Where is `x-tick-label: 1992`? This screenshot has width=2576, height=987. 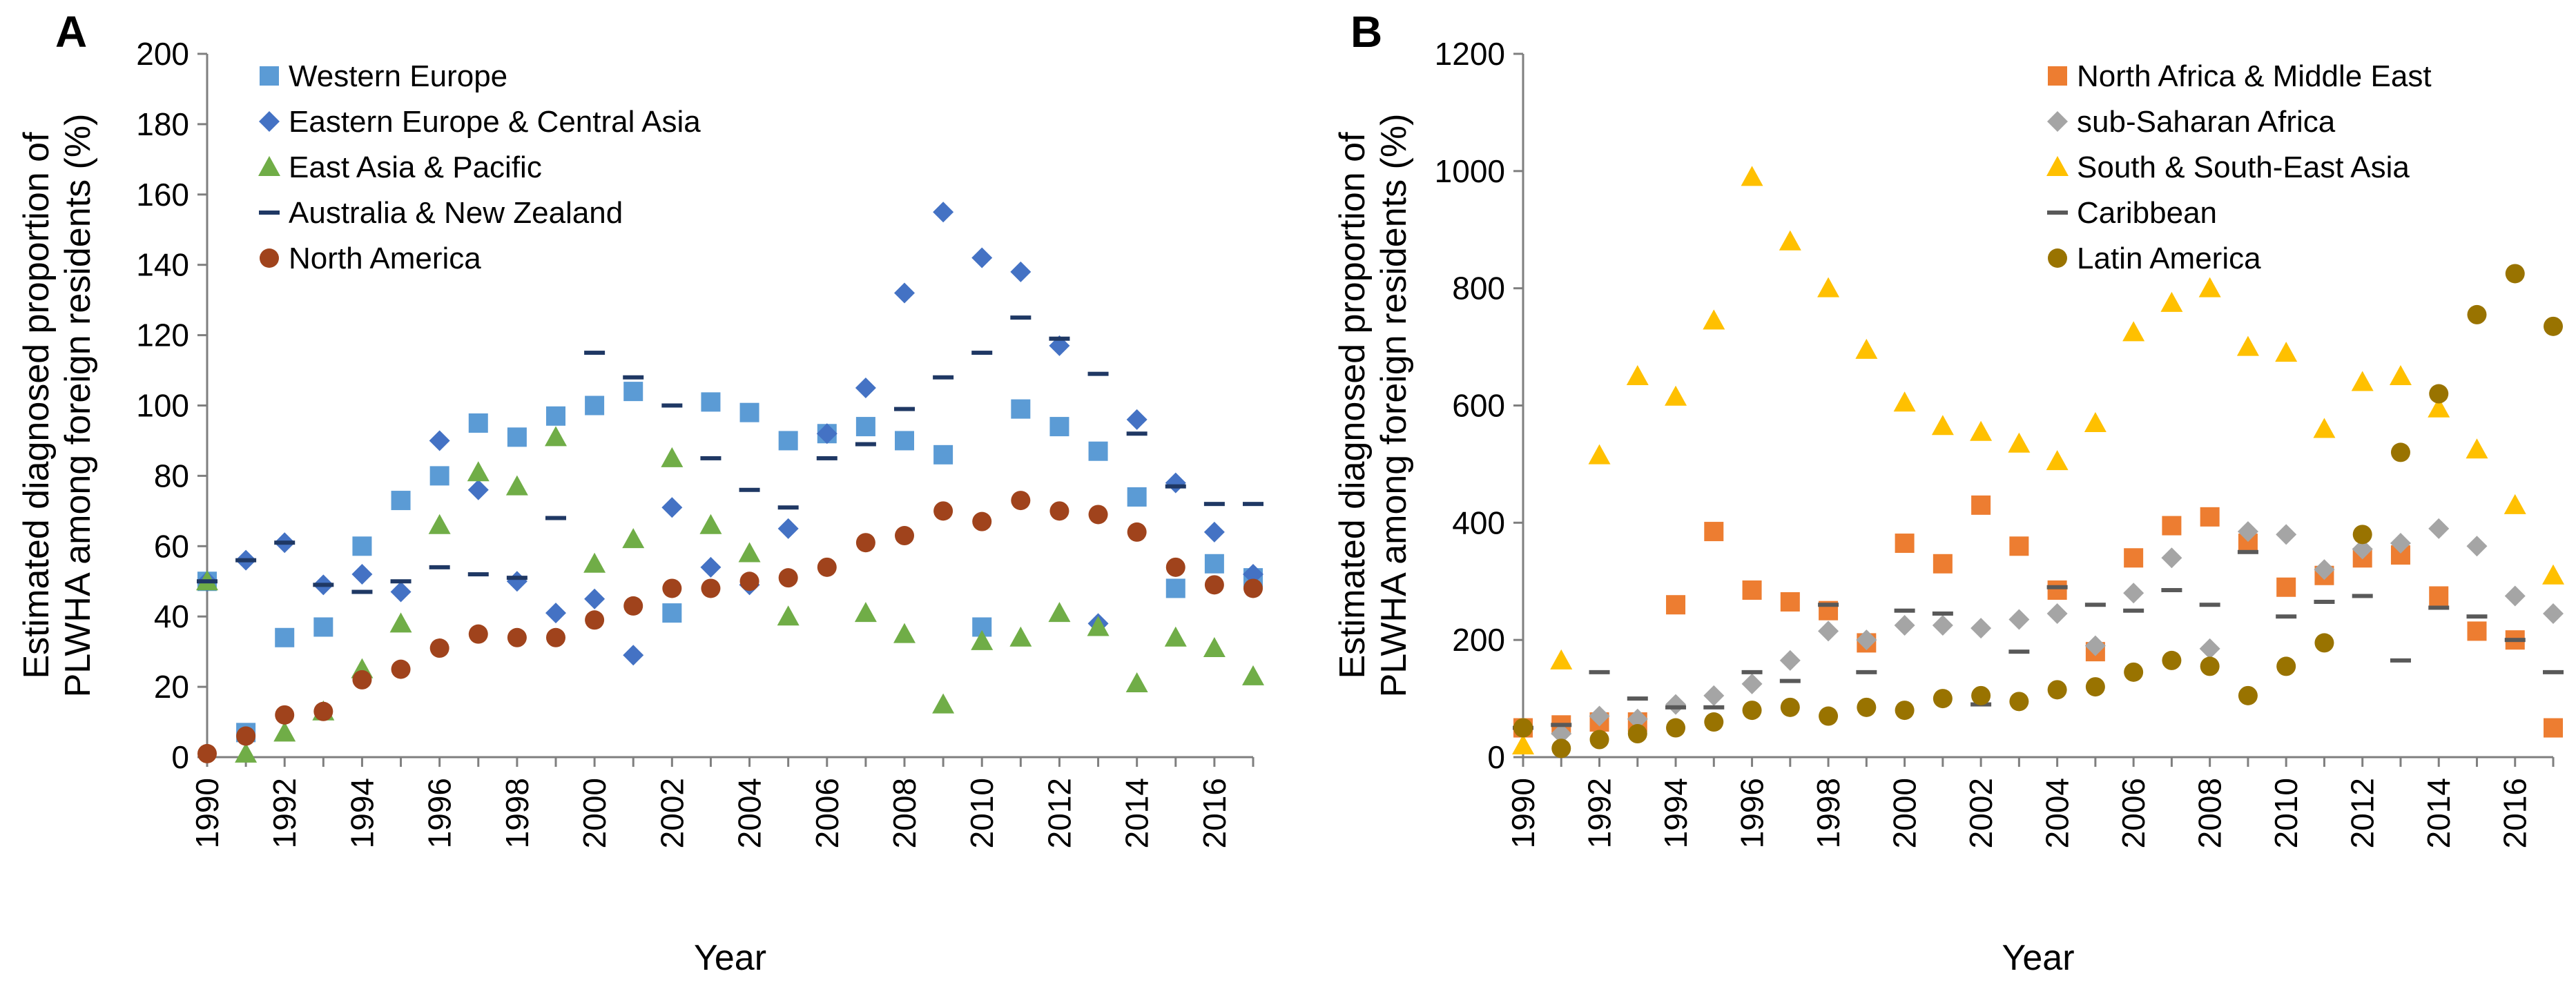
x-tick-label: 1992 is located at coordinates (284, 813).